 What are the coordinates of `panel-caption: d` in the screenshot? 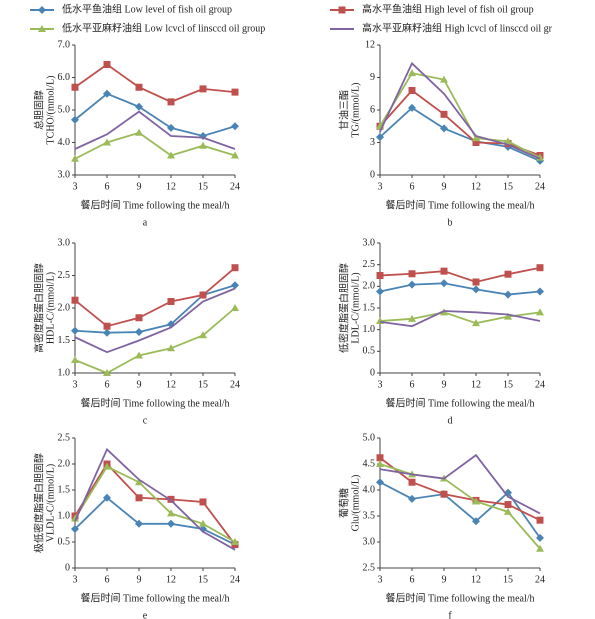 It's located at (450, 420).